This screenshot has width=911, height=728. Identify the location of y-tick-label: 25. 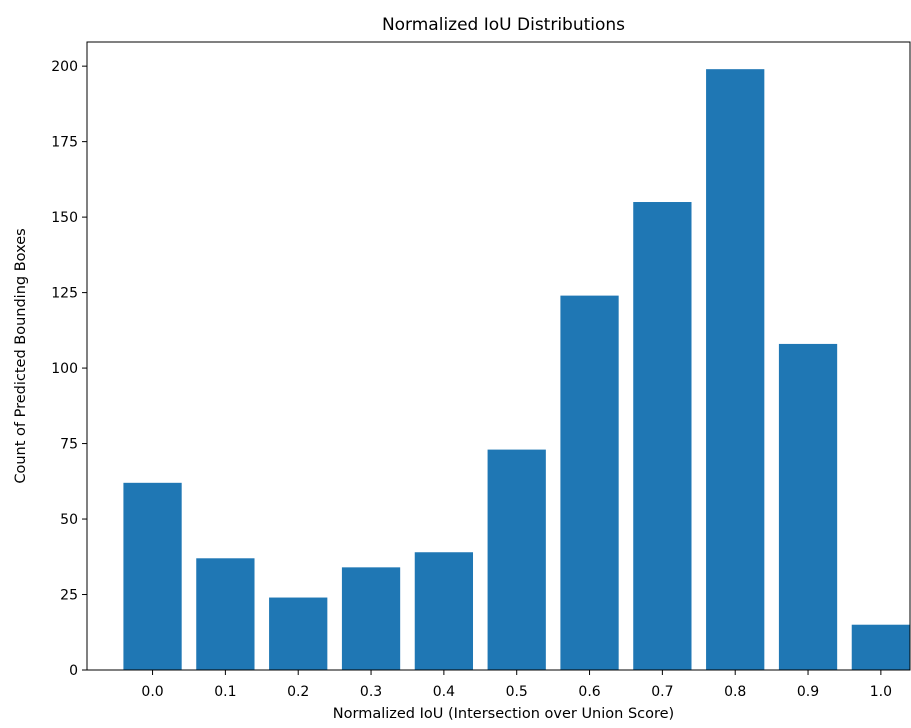
(69, 596).